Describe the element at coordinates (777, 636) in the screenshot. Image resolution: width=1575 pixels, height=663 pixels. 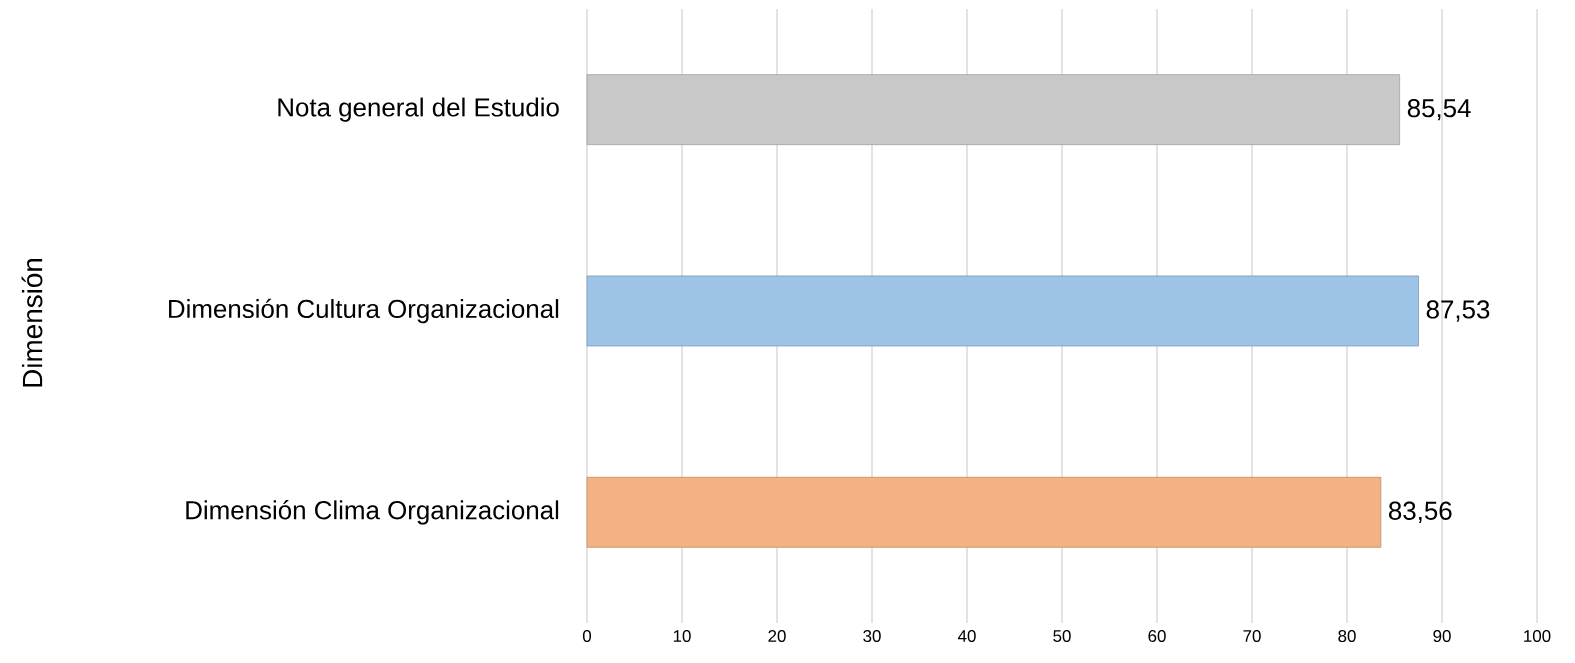
I see `x-tick-label: 20` at that location.